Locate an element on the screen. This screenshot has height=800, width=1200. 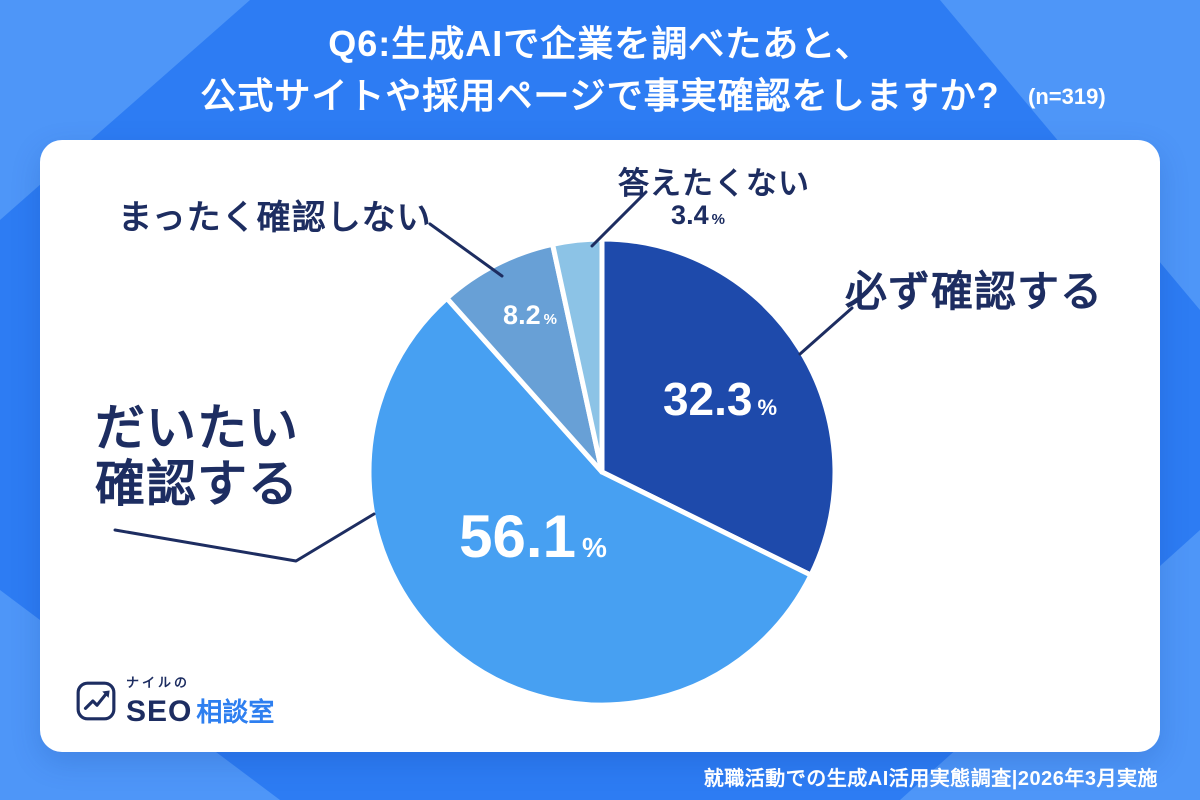
slice-percent-mostly: 56.1 % is located at coordinates (533, 536).